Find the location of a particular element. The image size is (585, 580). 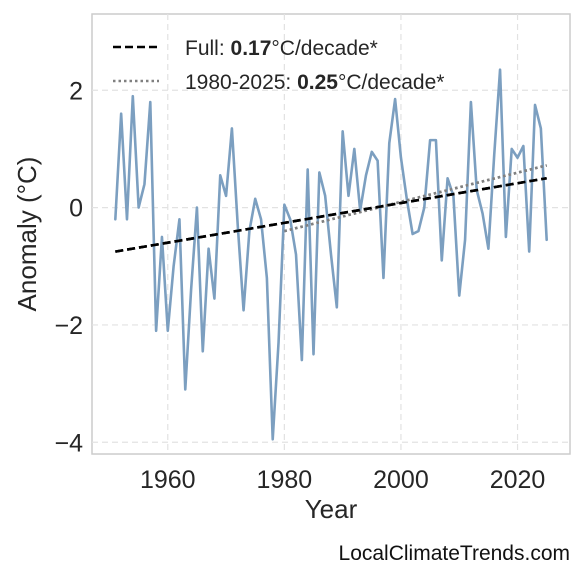

trend-line-full is located at coordinates (331, 214).